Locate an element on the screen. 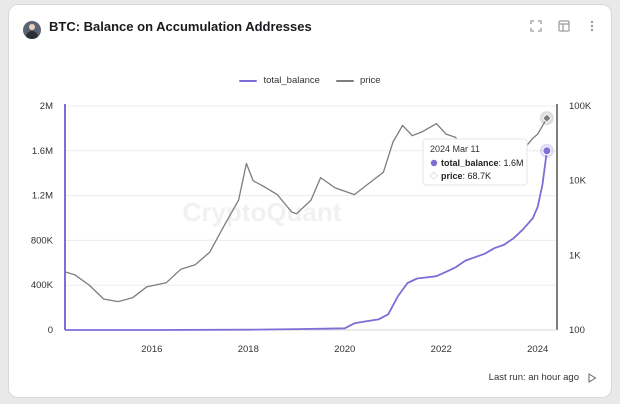  watermark: CryptoQuant is located at coordinates (262, 212).